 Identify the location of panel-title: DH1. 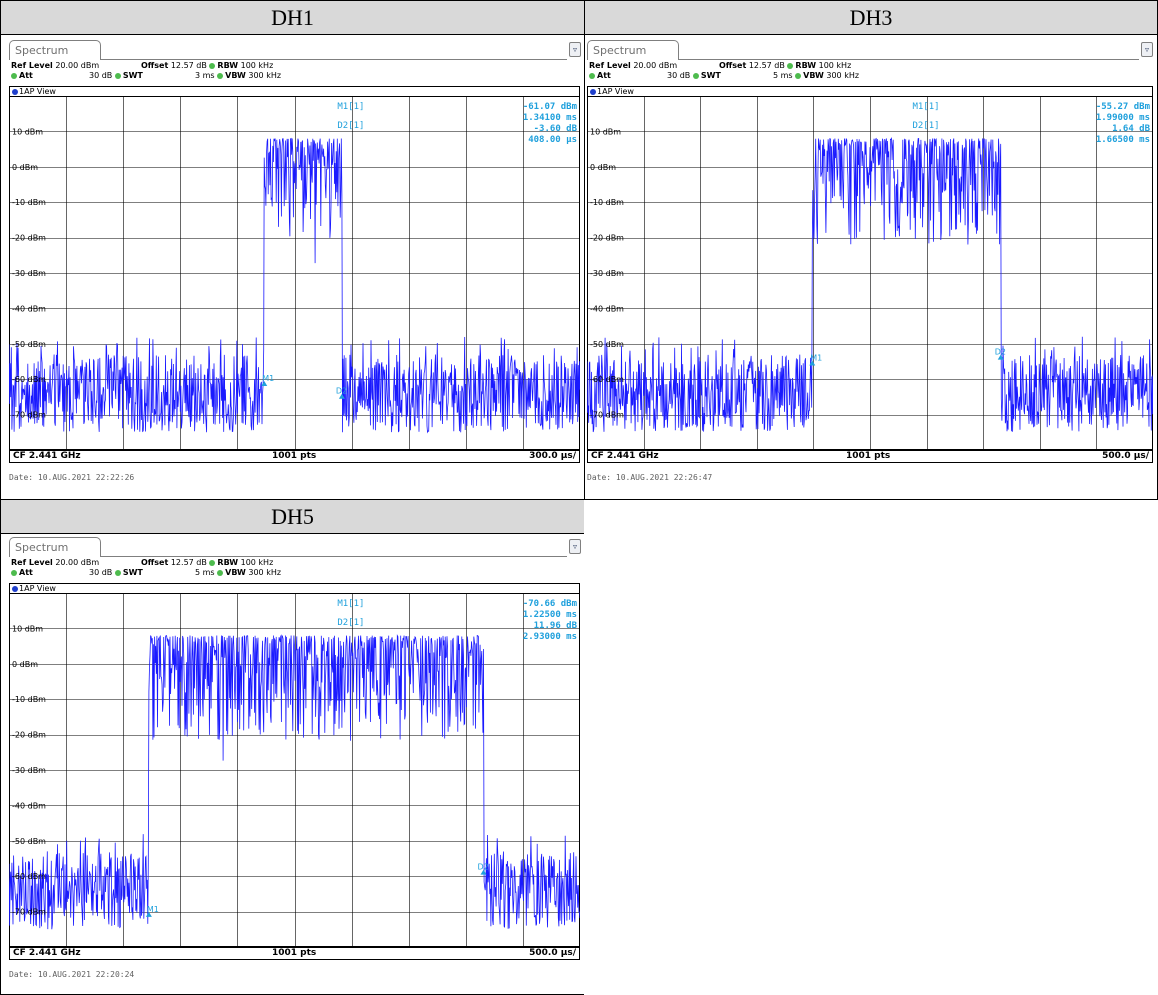
(292, 18).